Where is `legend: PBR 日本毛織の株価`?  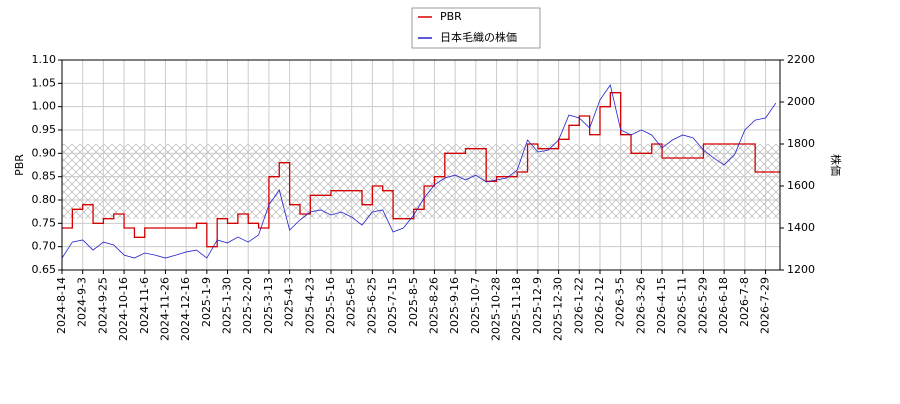 legend: PBR 日本毛織の株価 is located at coordinates (476, 28).